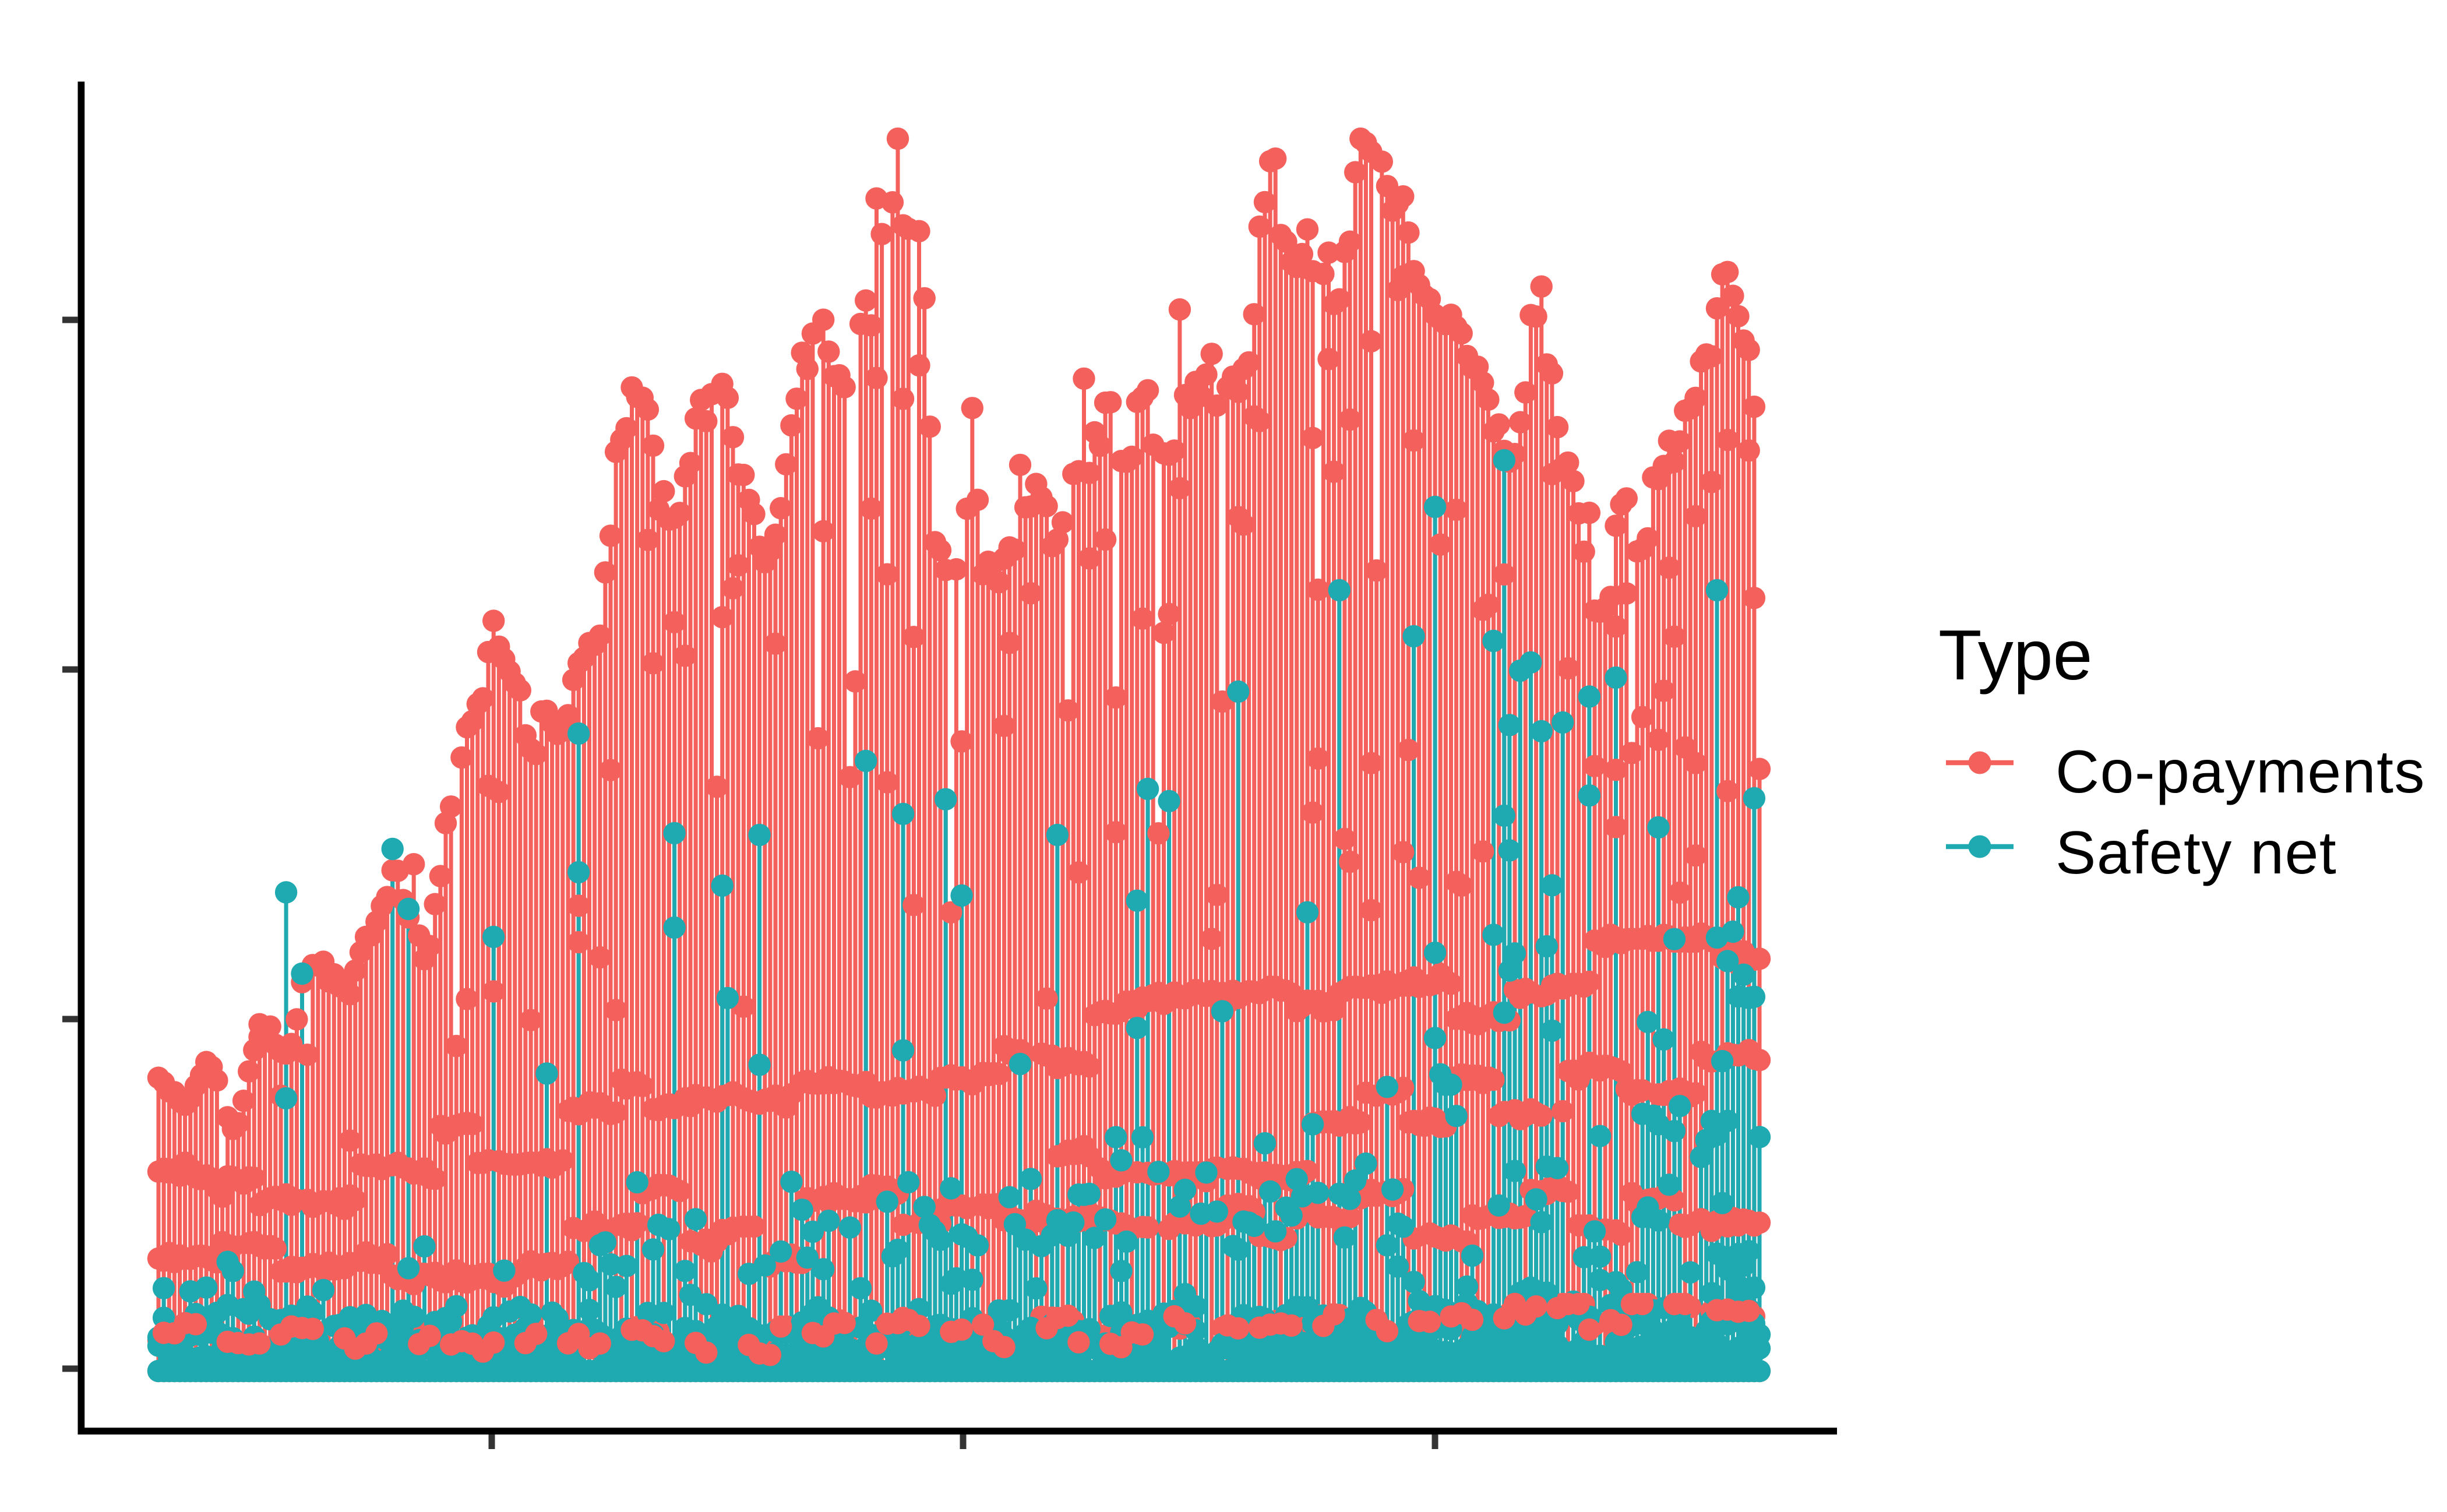  I want to click on svg-text: Type, so click(2015, 655).